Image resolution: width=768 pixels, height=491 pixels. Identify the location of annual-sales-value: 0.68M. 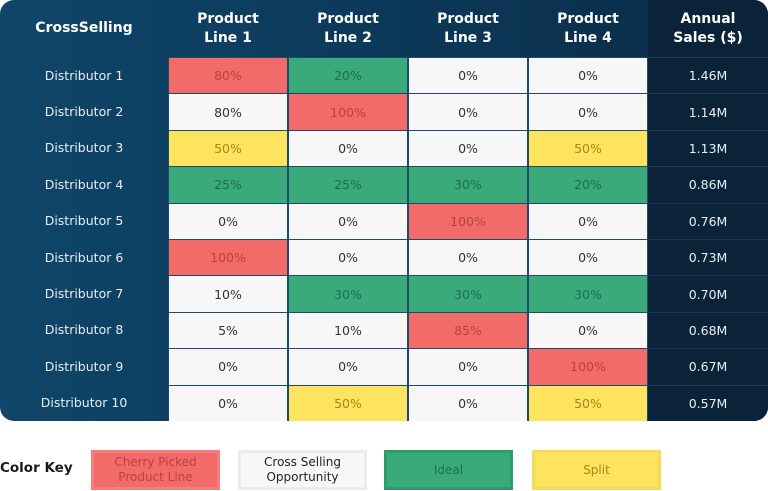
(708, 330).